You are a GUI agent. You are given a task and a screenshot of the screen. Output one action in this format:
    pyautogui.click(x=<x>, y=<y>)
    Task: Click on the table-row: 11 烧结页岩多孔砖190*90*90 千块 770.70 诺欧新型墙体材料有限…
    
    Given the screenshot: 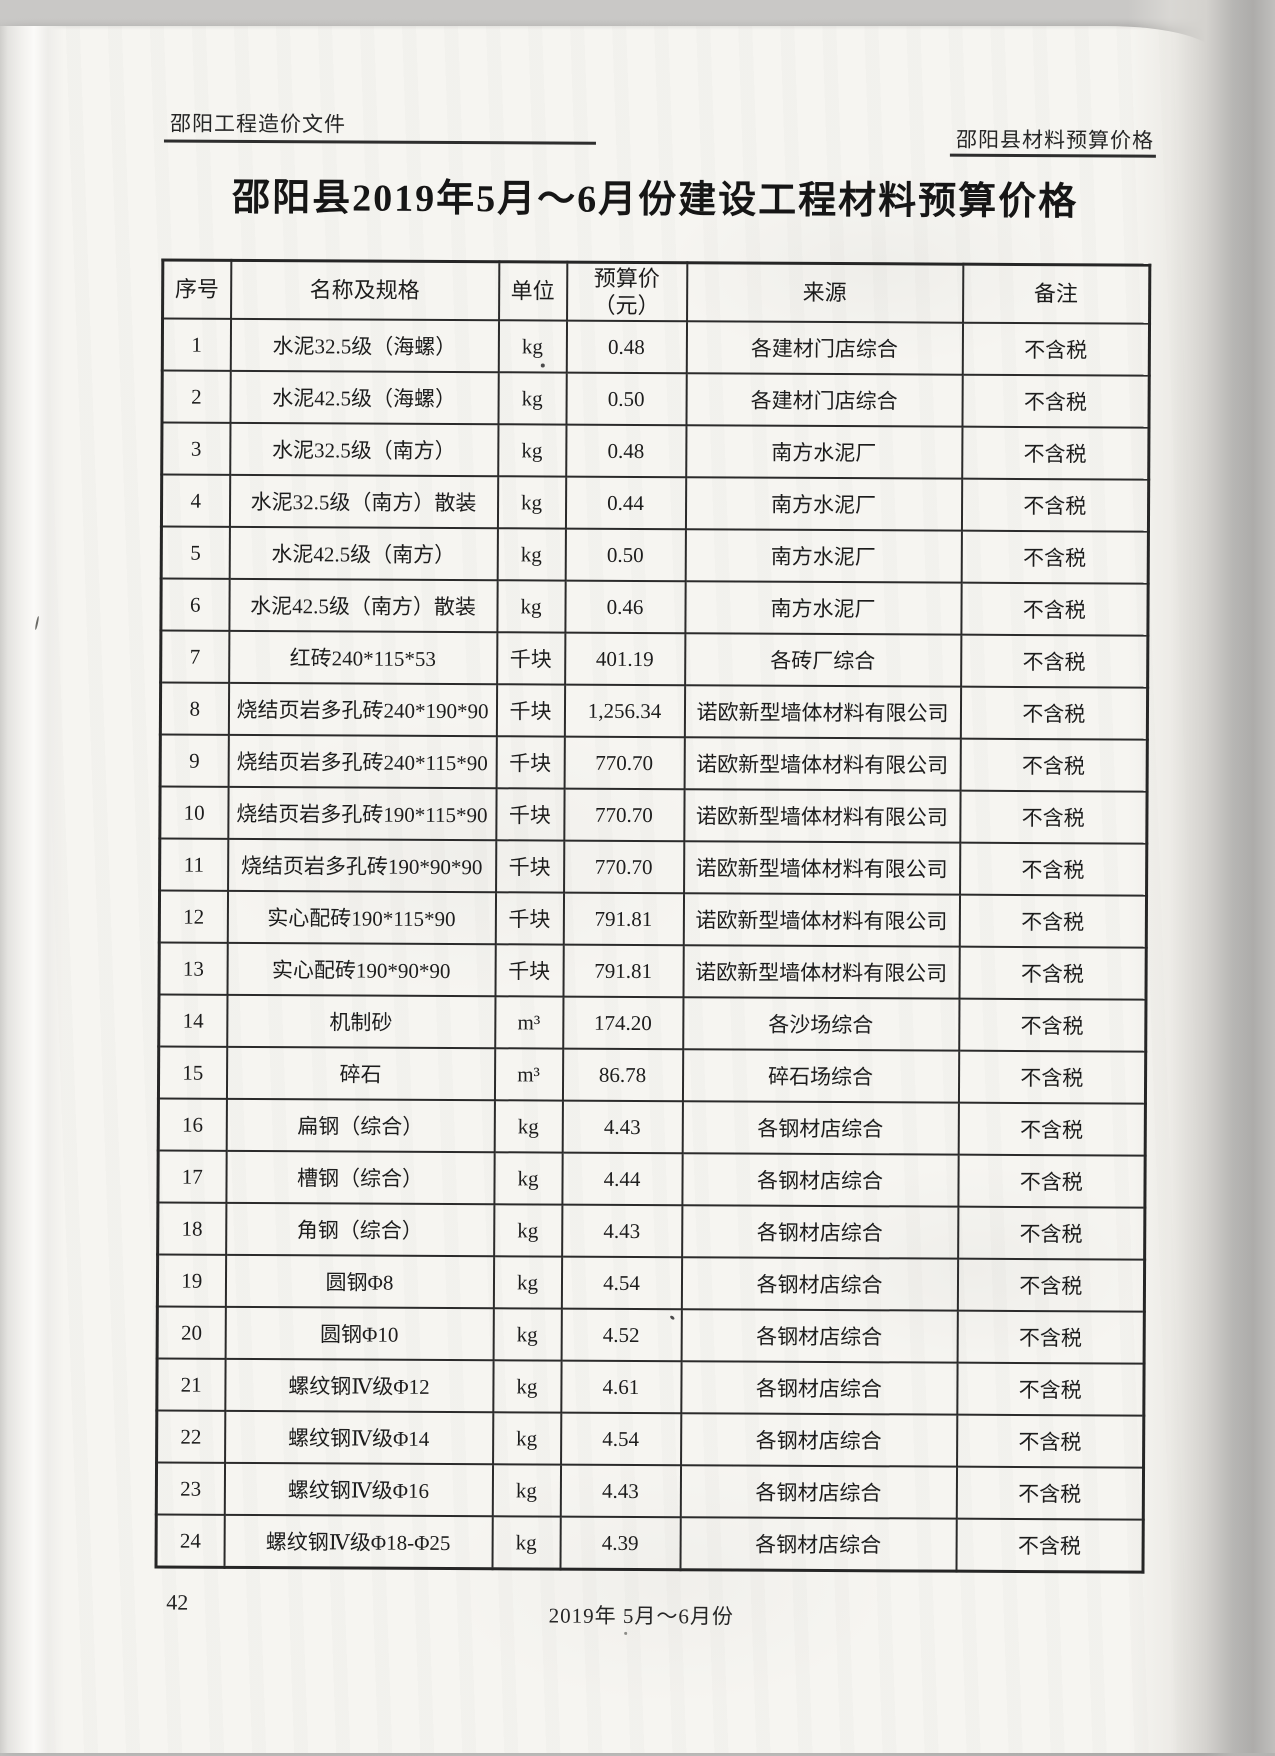 What is the action you would take?
    pyautogui.click(x=653, y=867)
    